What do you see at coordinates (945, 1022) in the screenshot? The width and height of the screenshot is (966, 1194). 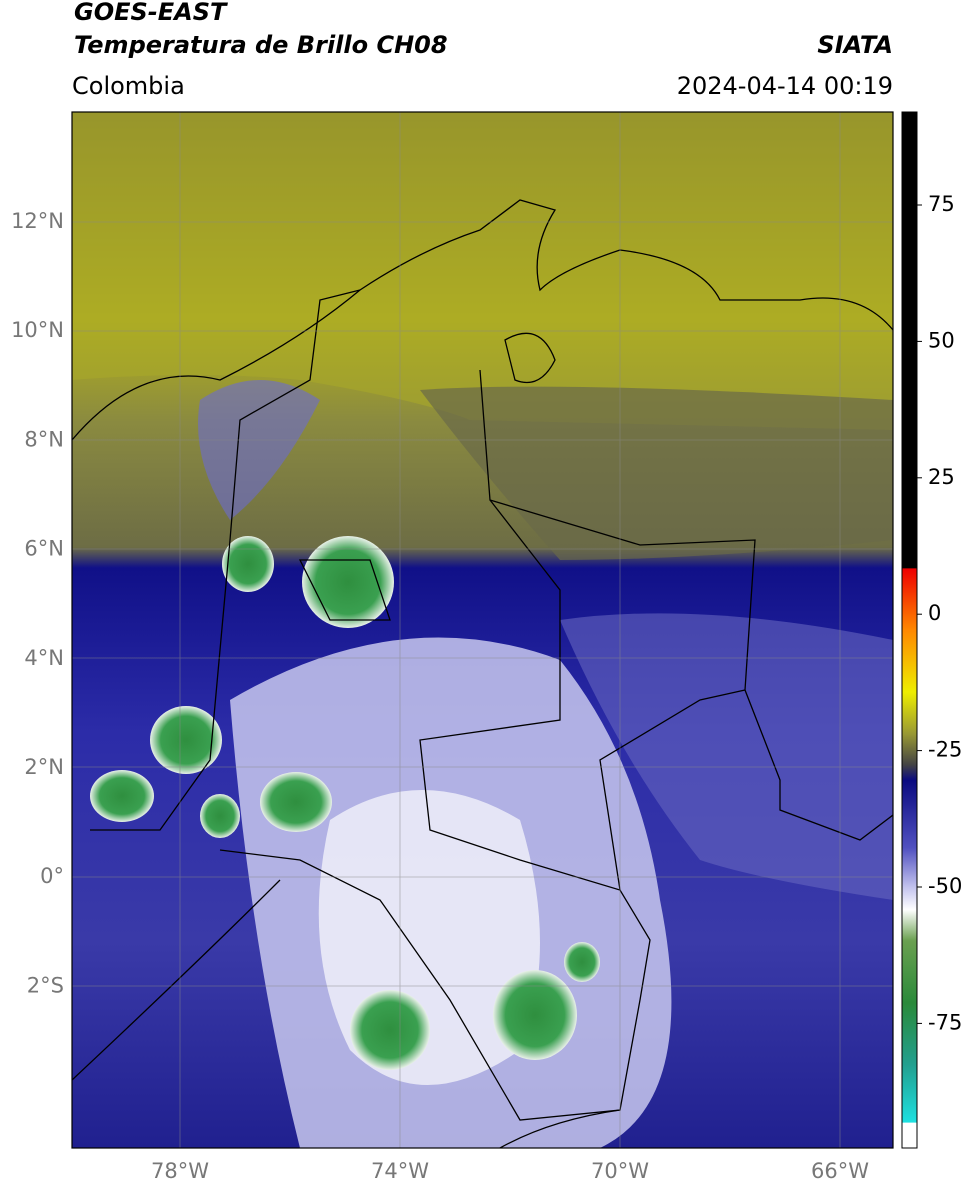 I see `colorbar-tick-label: -75` at bounding box center [945, 1022].